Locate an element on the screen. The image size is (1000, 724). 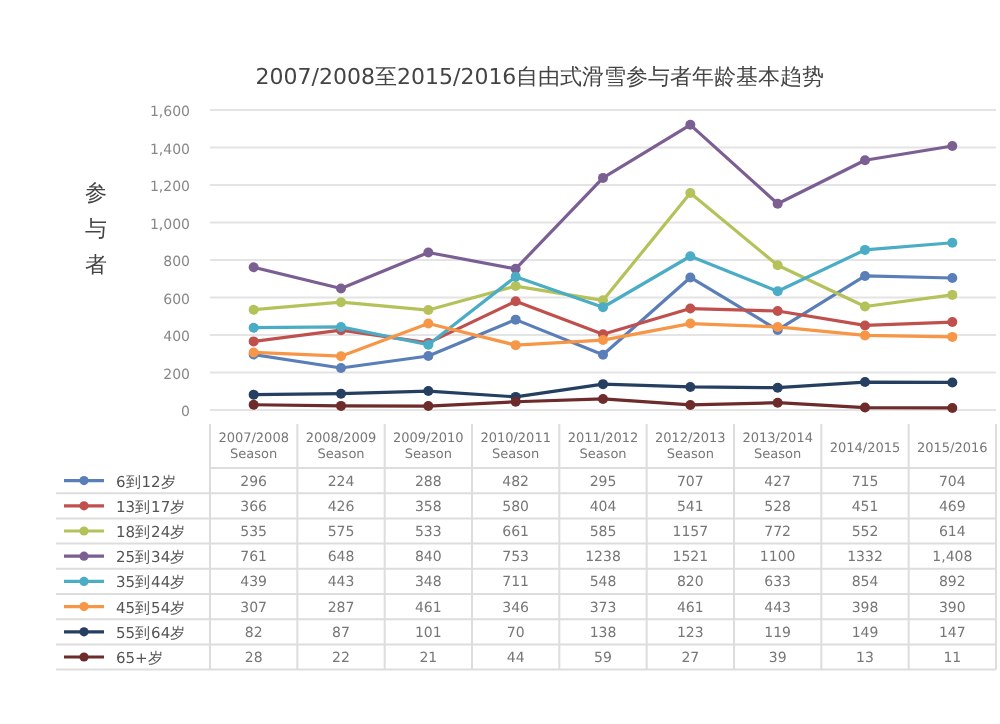
chart-title: 2007/2008至2015/2016自由式滑雪参与者年龄基本趋势 is located at coordinates (540, 77).